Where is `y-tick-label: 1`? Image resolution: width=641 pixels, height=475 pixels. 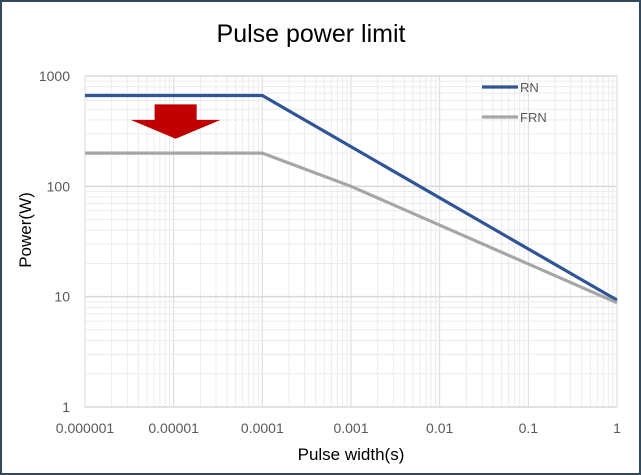
y-tick-label: 1 is located at coordinates (66, 407).